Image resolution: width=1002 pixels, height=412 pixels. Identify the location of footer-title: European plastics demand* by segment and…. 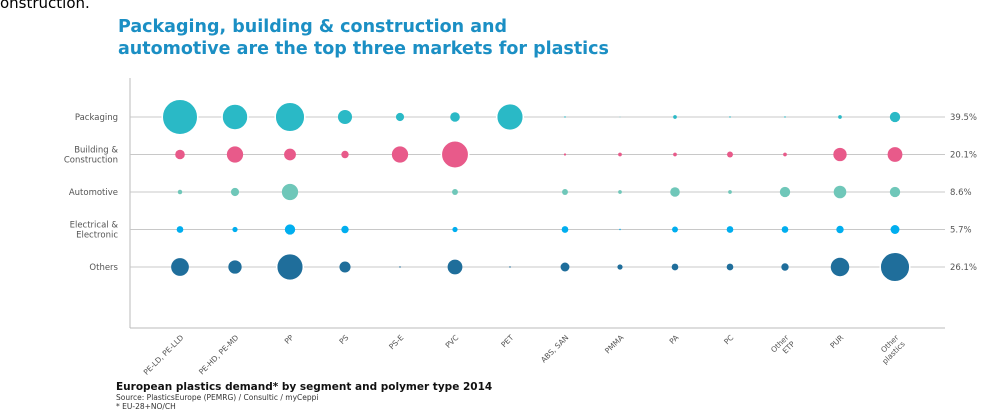
(304, 387).